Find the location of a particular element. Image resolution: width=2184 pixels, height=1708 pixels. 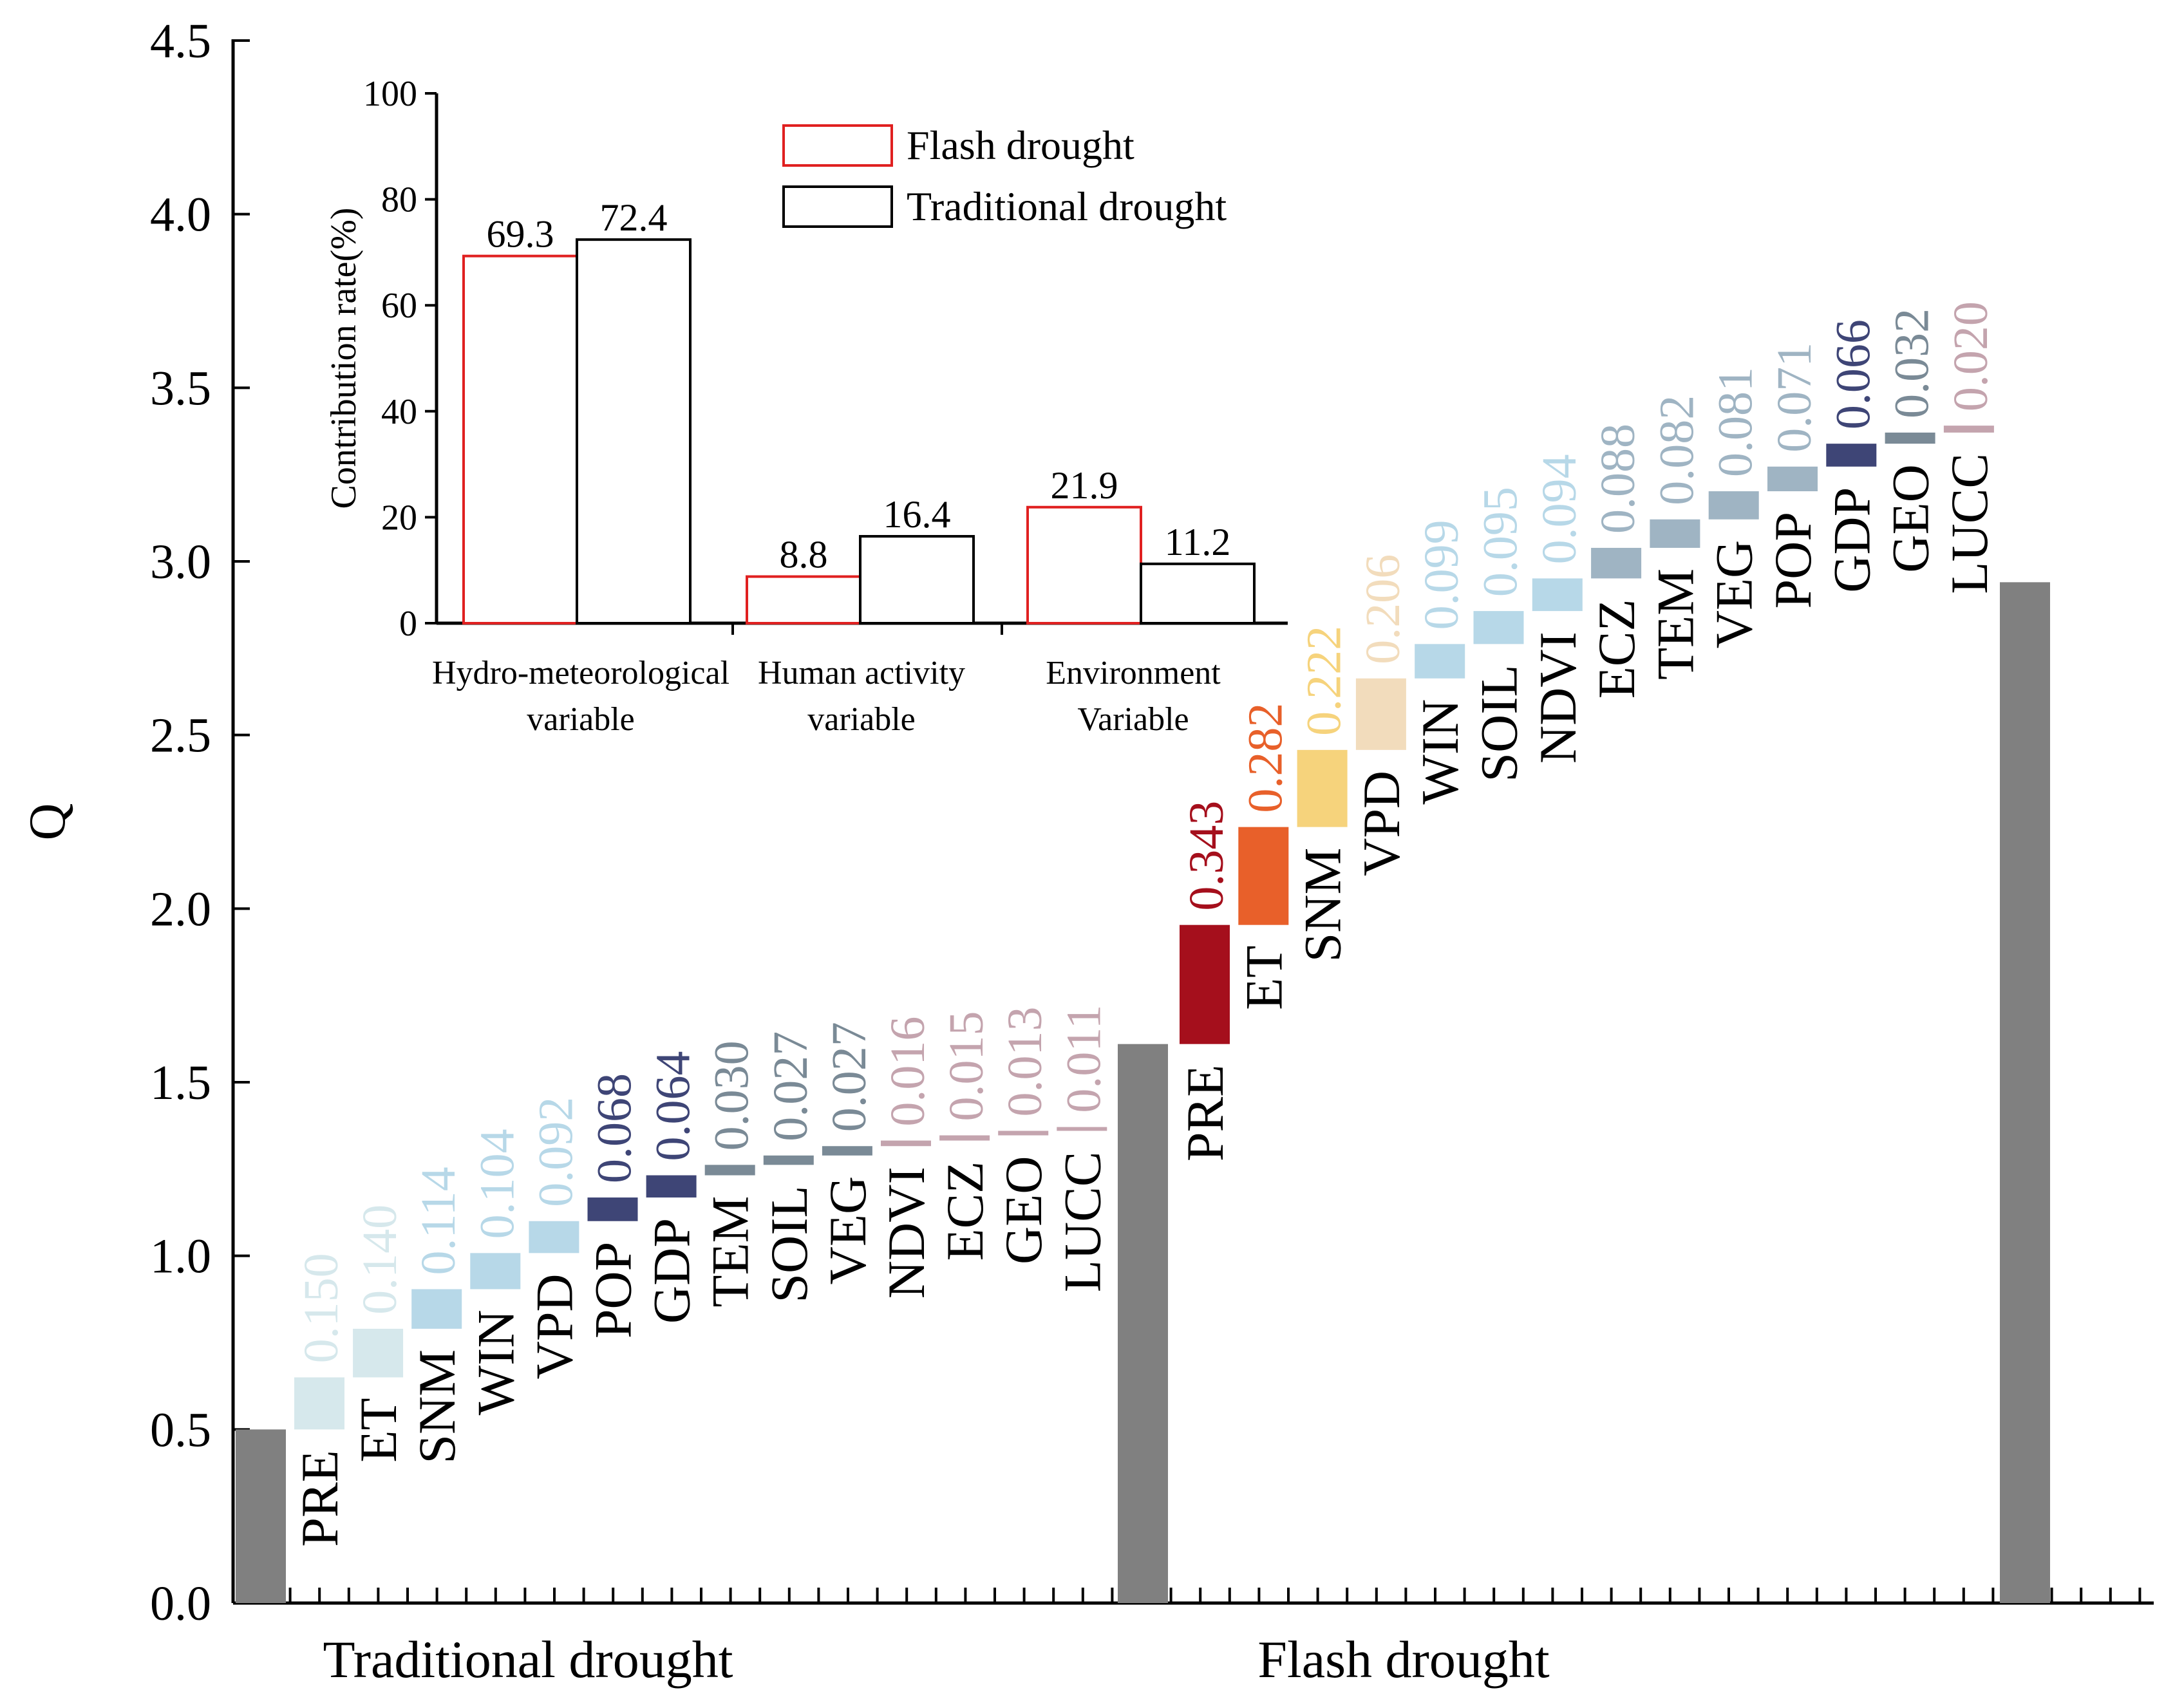

value-label: 0.013 is located at coordinates (1025, 1062).